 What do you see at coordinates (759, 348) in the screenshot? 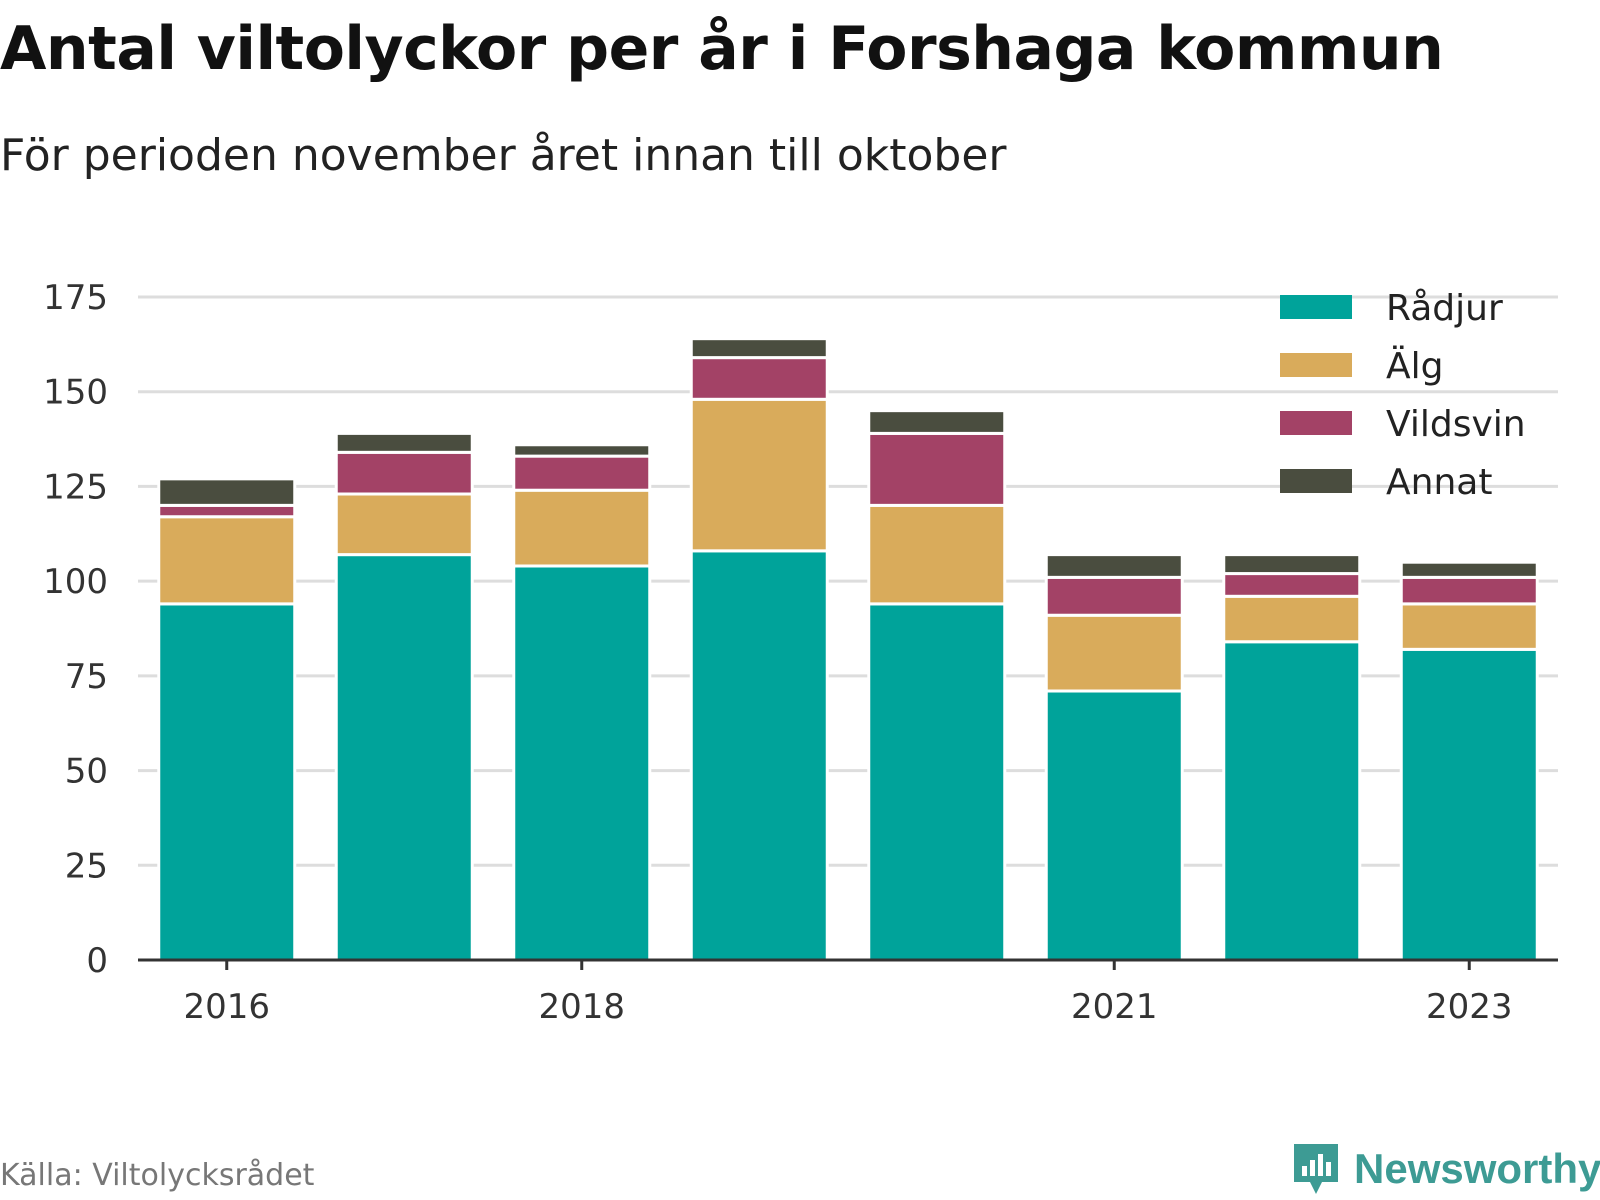
I see `bar-segment-annat-2019` at bounding box center [759, 348].